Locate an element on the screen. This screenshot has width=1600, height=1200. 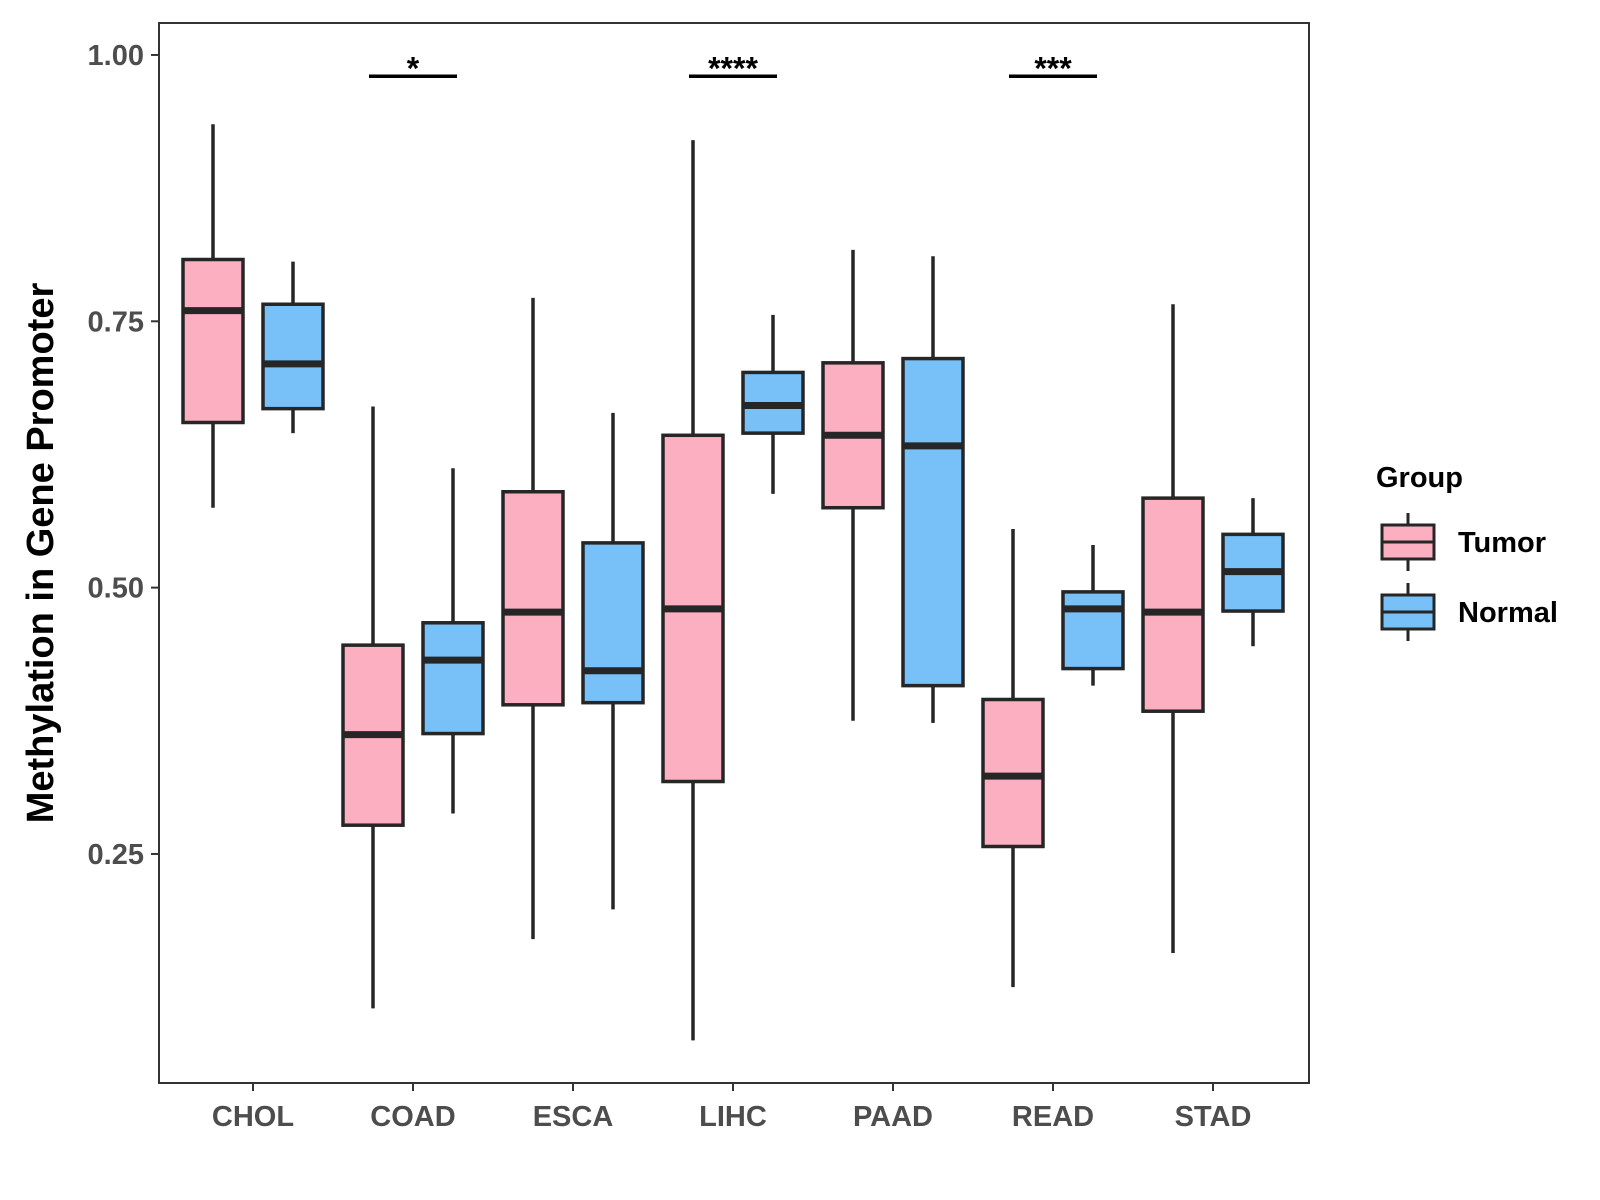
box-tumor-chol is located at coordinates (213, 316).